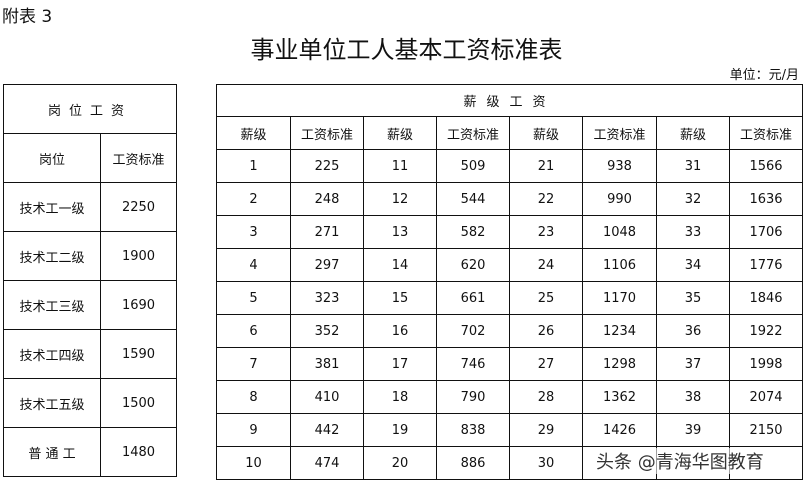 The width and height of the screenshot is (803, 482). What do you see at coordinates (253, 331) in the screenshot?
I see `grade-cell: 6` at bounding box center [253, 331].